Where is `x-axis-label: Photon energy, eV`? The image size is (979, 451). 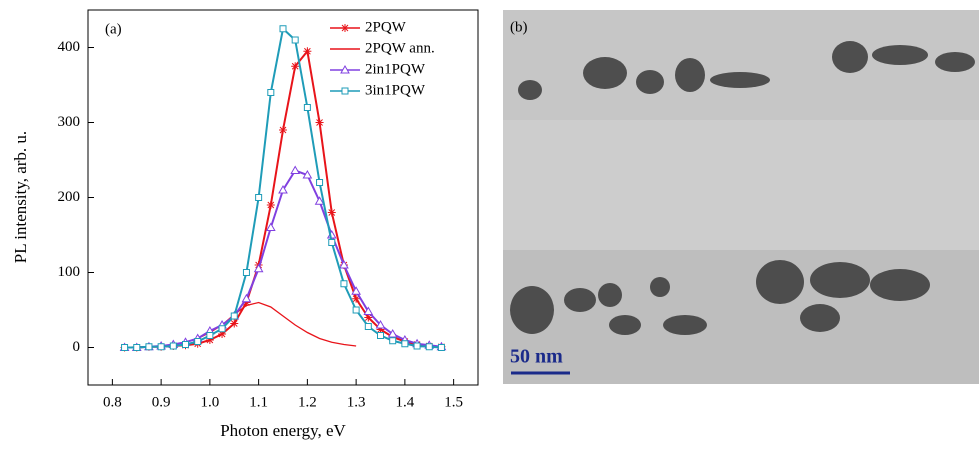 x-axis-label: Photon energy, eV is located at coordinates (283, 430).